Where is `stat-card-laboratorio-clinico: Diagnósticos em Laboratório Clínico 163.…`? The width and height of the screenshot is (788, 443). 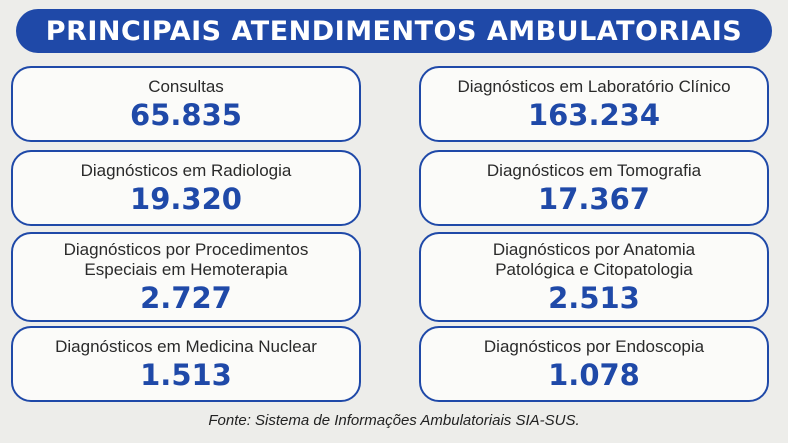
stat-card-laboratorio-clinico: Diagnósticos em Laboratório Clínico 163.… is located at coordinates (594, 104).